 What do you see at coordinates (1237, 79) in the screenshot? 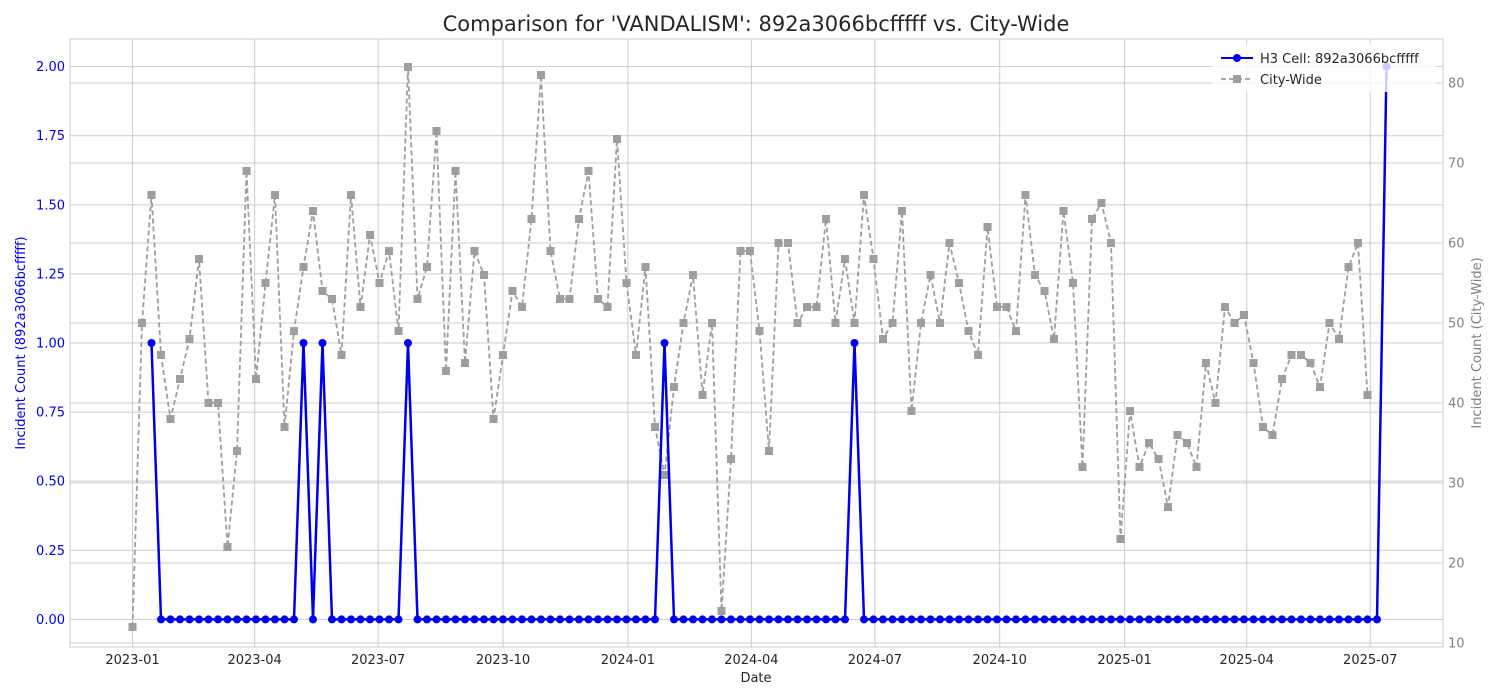
I see `legend-city-marker` at bounding box center [1237, 79].